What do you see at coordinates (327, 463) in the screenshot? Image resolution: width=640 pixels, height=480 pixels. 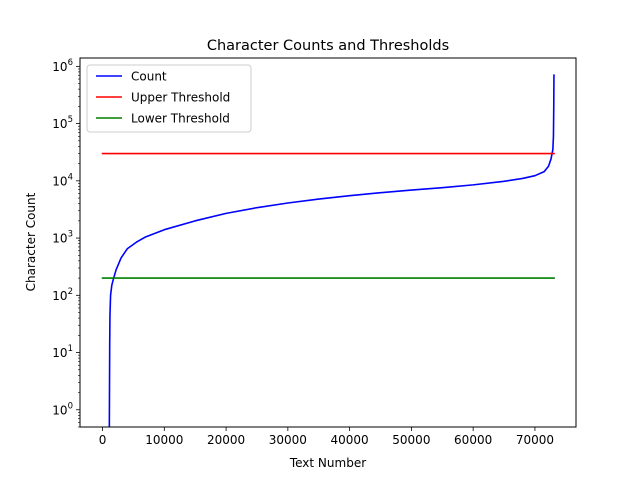 I see `x-axis-title: Text Number` at bounding box center [327, 463].